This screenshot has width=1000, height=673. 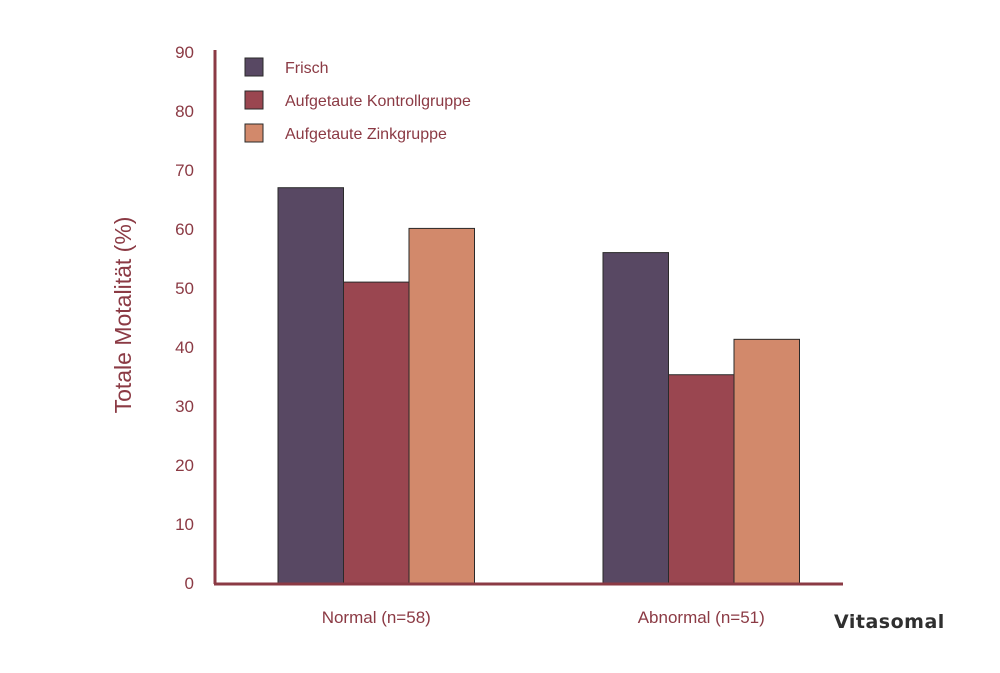 What do you see at coordinates (189, 583) in the screenshot?
I see `y-tick-label: 0` at bounding box center [189, 583].